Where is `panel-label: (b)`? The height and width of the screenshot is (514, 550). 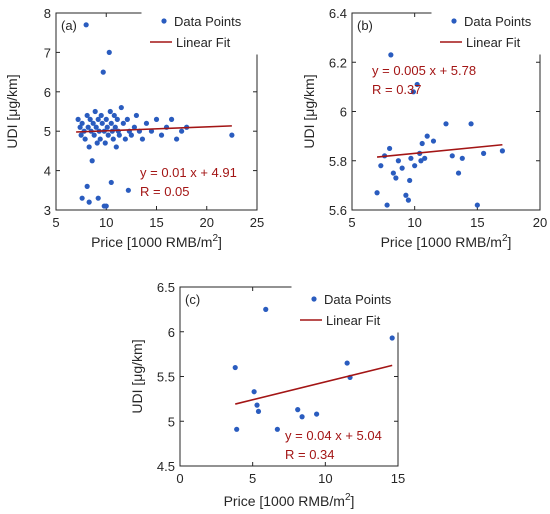 panel-label: (b) is located at coordinates (365, 25).